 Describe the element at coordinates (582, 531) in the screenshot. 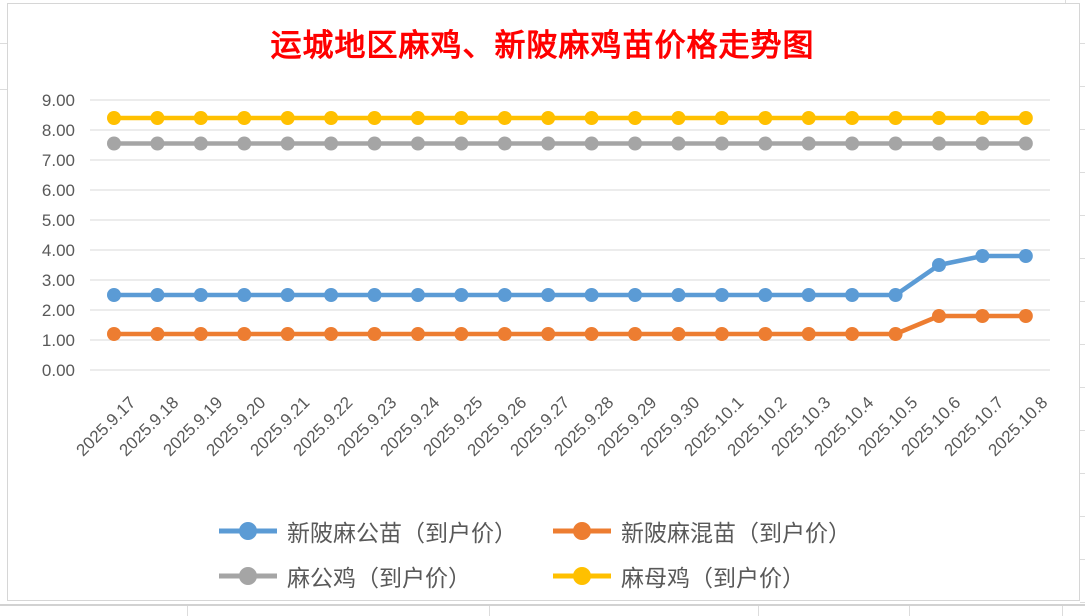

I see `legend-line-marker-icon` at that location.